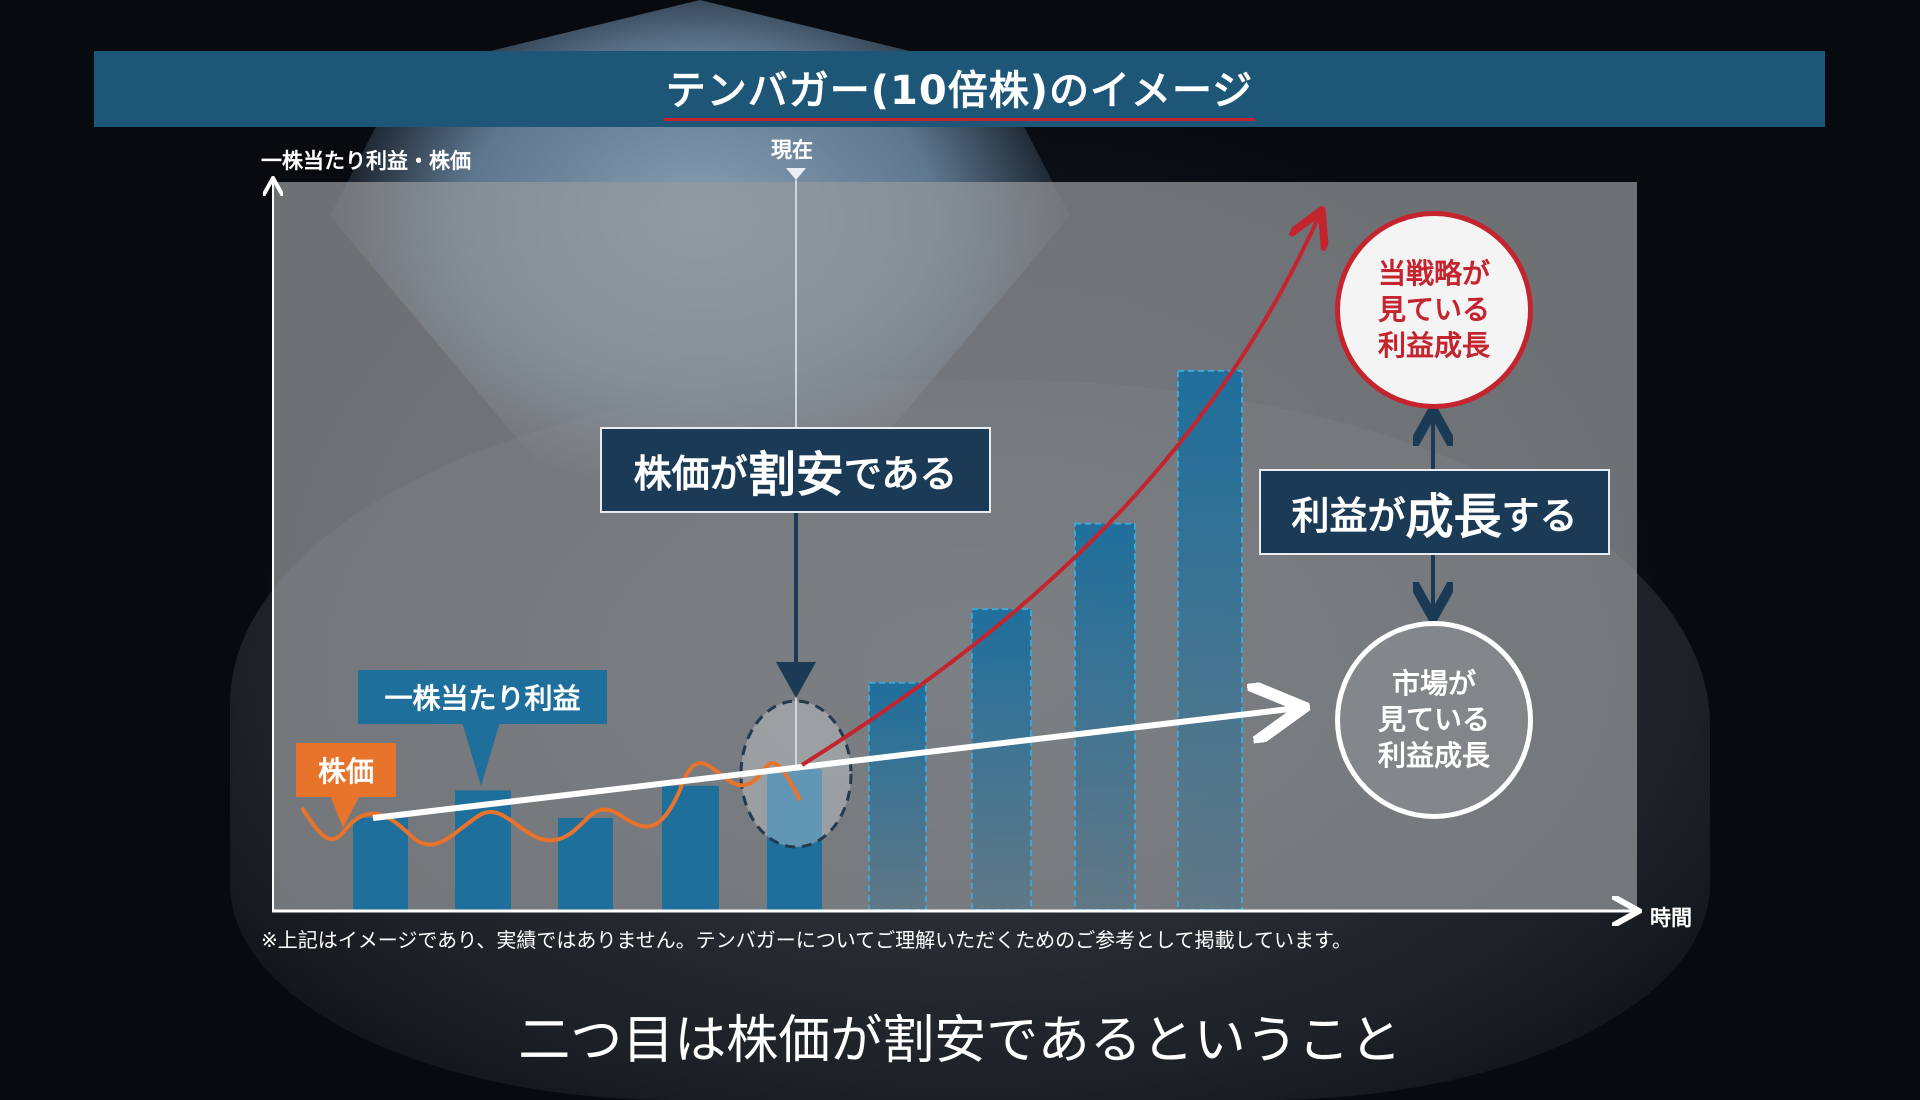 Image resolution: width=1920 pixels, height=1100 pixels. Describe the element at coordinates (482, 697) in the screenshot. I see `eps-callout: 一株当たり利益` at that location.